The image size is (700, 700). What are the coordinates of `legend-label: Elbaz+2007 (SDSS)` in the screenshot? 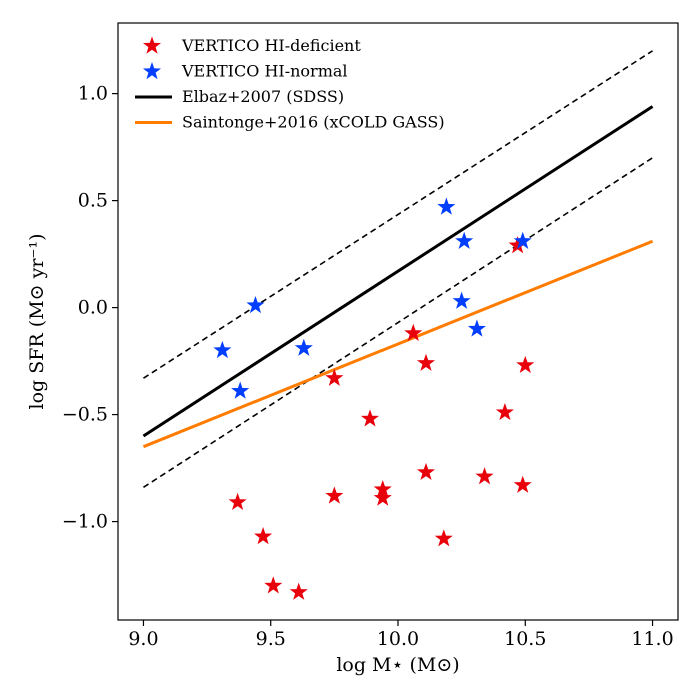 It's located at (263, 96).